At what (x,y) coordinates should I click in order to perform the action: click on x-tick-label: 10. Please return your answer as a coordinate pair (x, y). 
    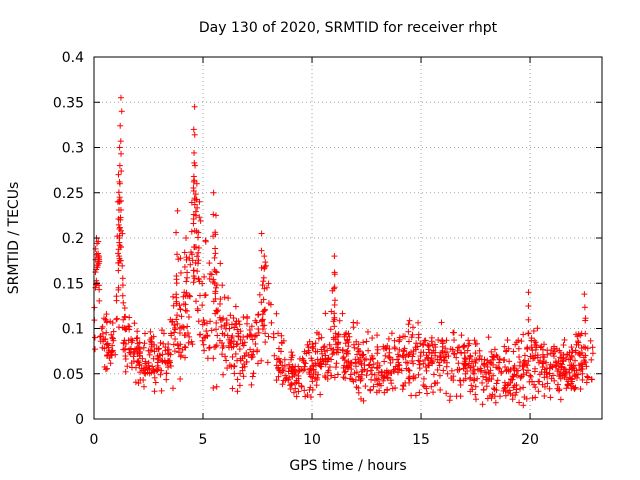
    Looking at the image, I should click on (312, 440).